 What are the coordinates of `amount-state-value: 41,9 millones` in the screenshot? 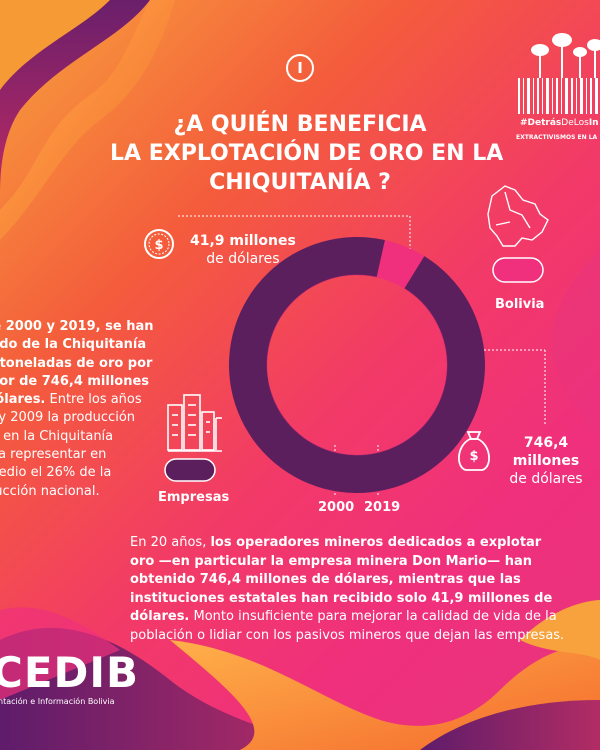 It's located at (243, 241).